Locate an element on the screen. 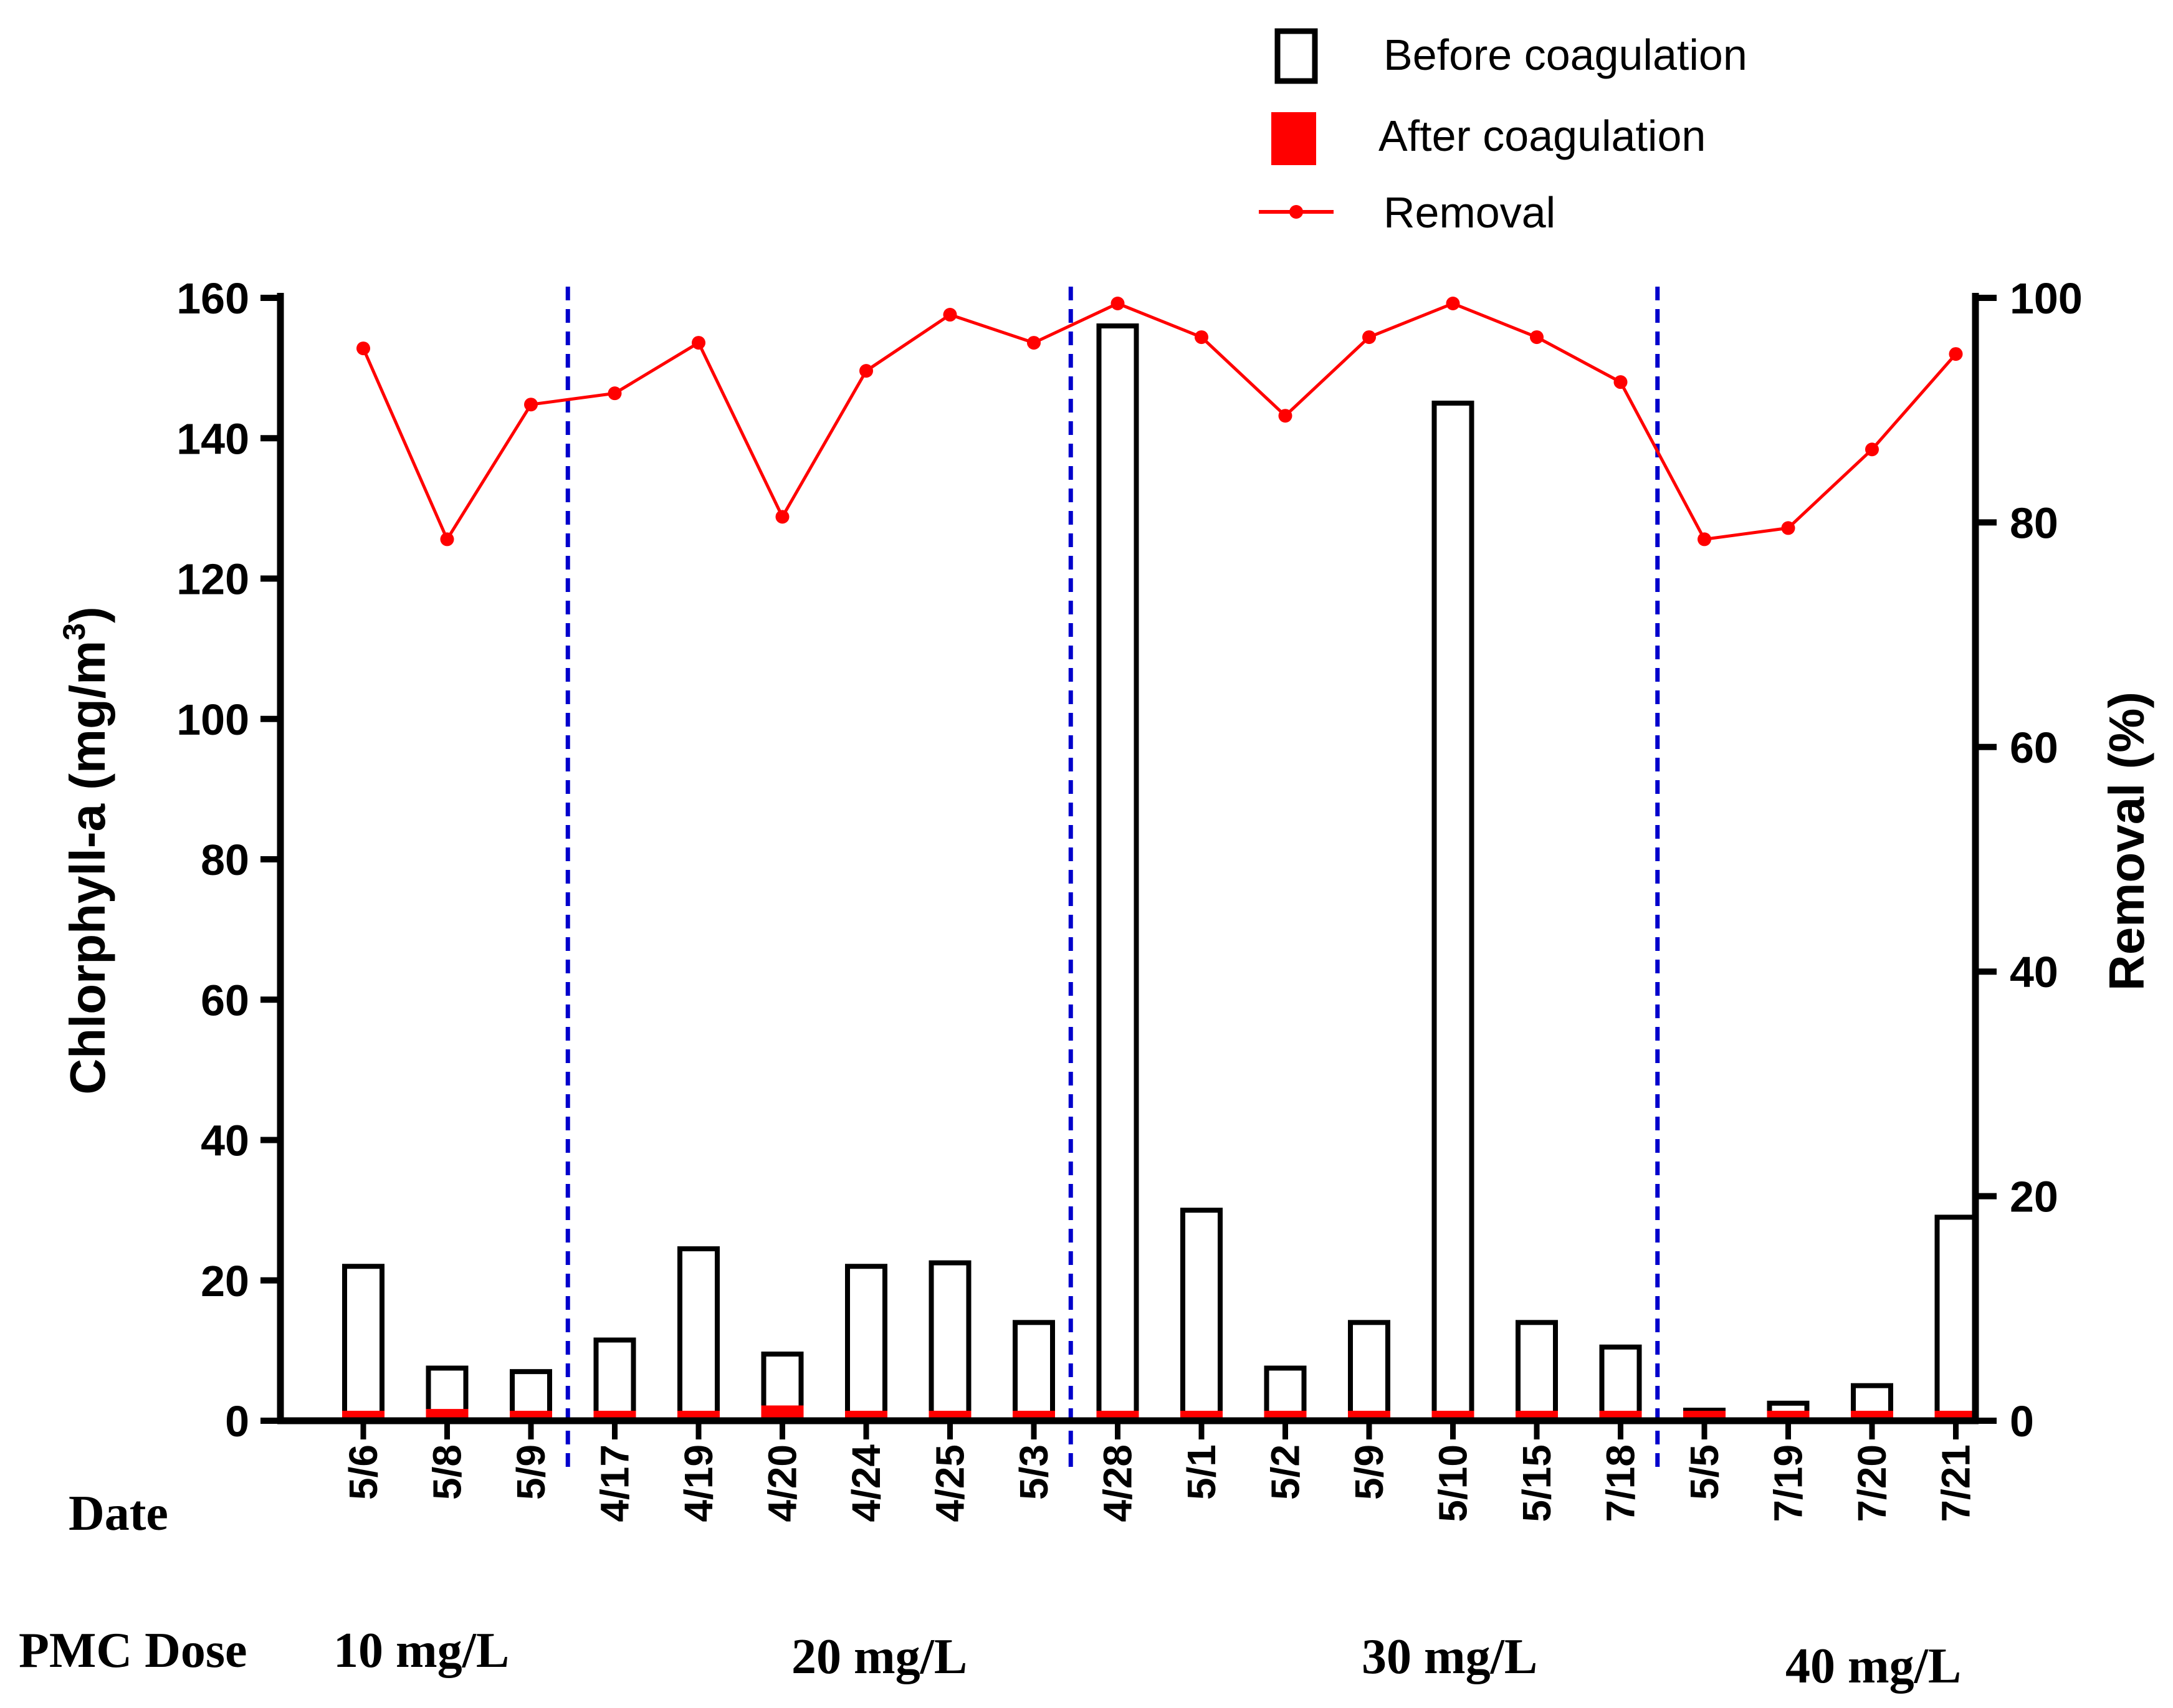 The image size is (2173, 1708). left-y-tick-label: 80 is located at coordinates (225, 860).